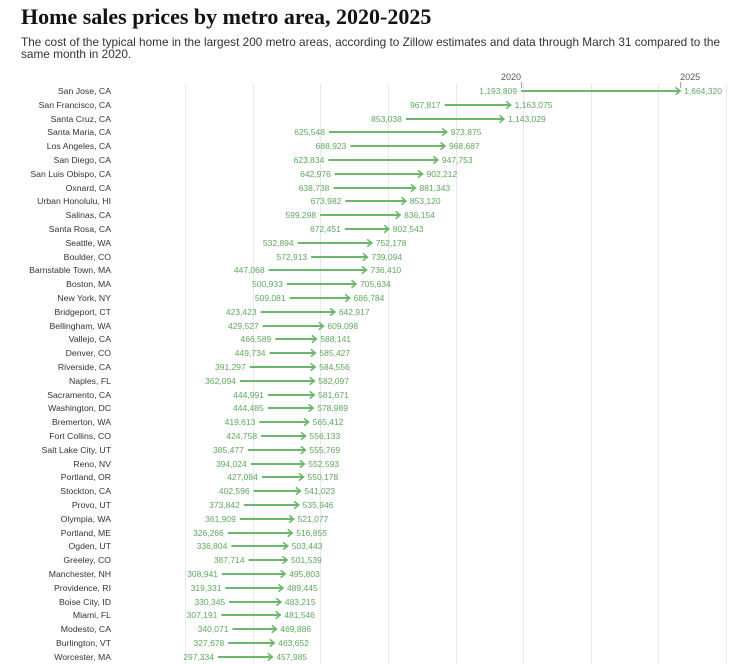 Image resolution: width=737 pixels, height=664 pixels. Describe the element at coordinates (81, 422) in the screenshot. I see `metro-label: Bremerton, WA` at that location.